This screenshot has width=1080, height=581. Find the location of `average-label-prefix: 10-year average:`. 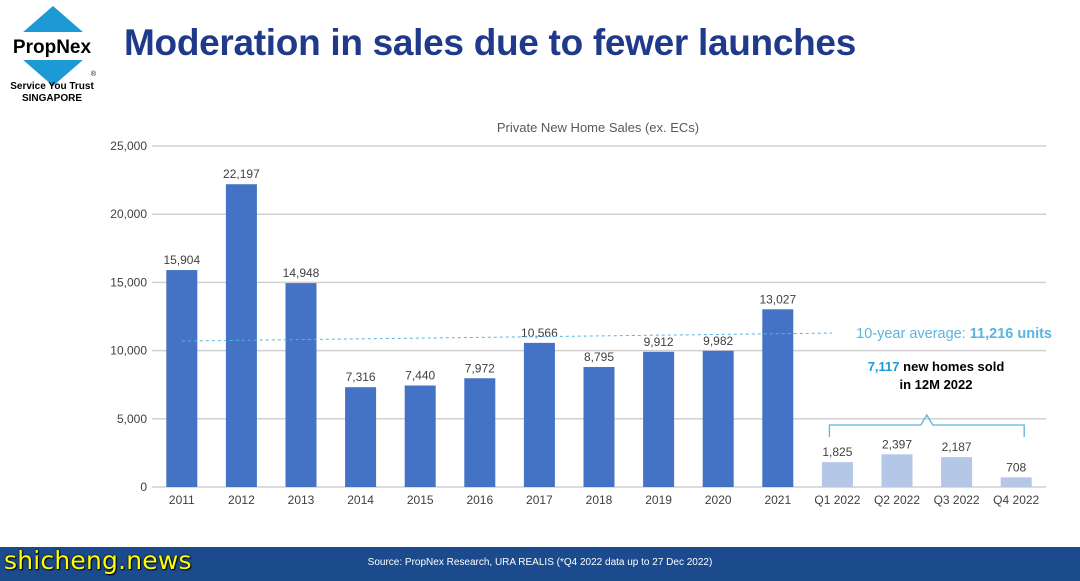

average-label-prefix: 10-year average: is located at coordinates (913, 334).